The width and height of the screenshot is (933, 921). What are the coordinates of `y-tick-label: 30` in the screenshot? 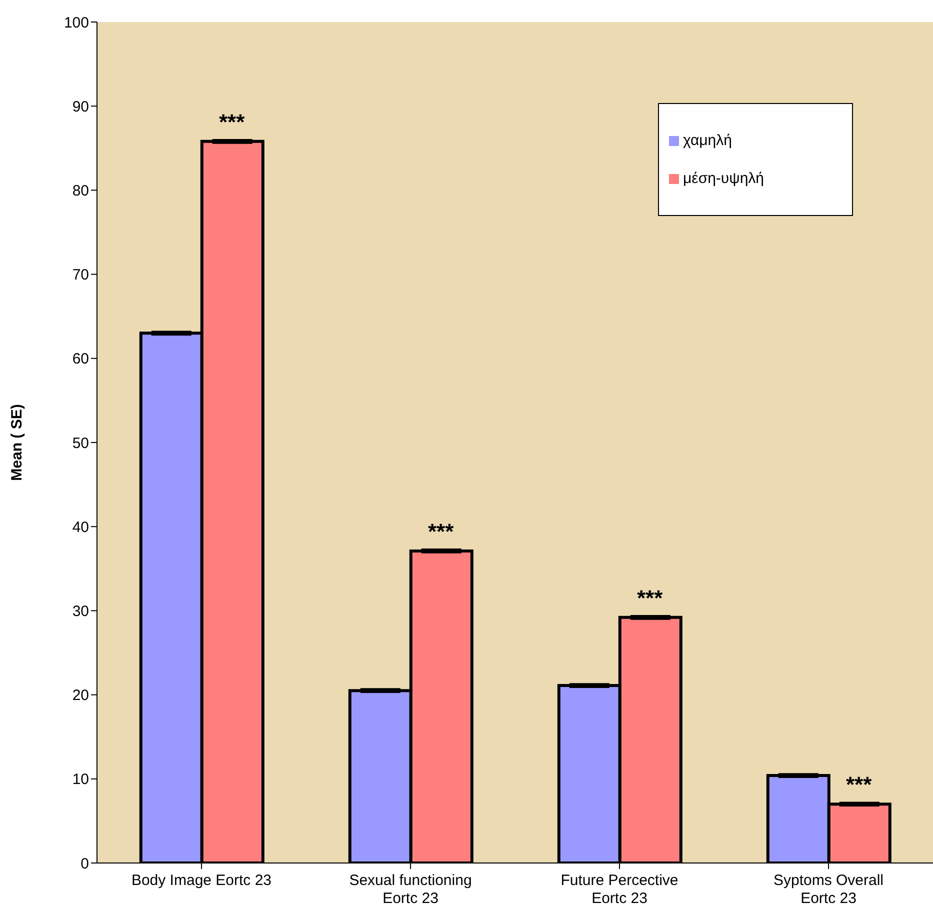 It's located at (80, 611).